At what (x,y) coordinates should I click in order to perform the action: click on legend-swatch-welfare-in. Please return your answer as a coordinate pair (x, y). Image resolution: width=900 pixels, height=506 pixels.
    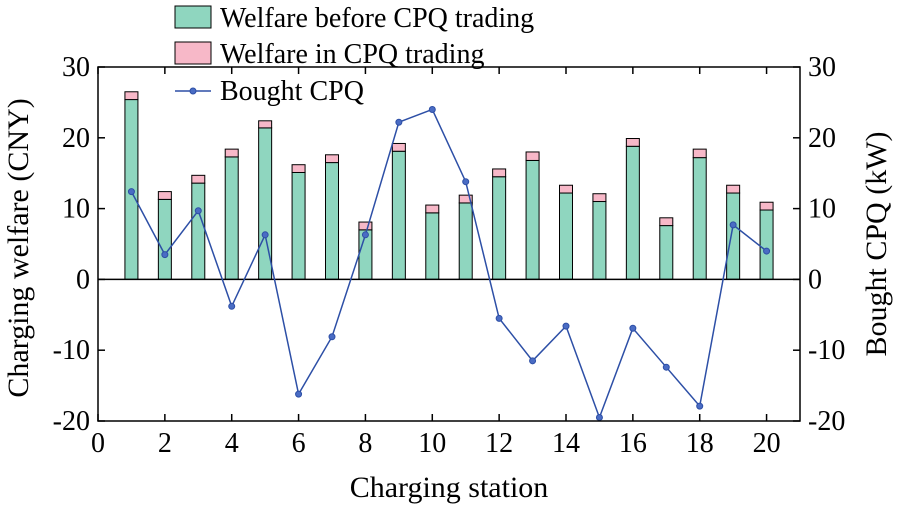
    Looking at the image, I should click on (193, 53).